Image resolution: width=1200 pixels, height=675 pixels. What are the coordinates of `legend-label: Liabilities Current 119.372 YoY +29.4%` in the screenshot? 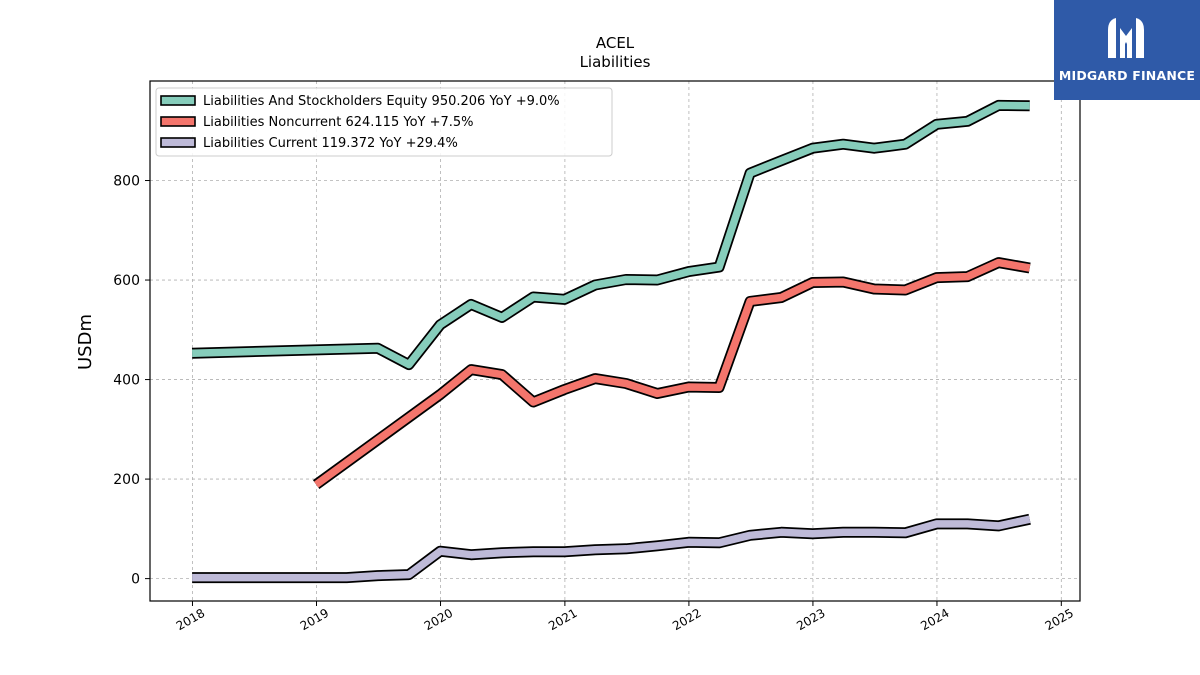 It's located at (330, 143).